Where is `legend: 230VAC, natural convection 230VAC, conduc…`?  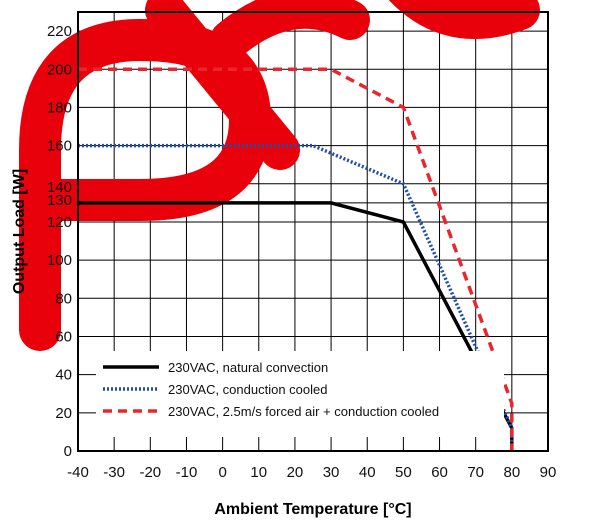
legend: 230VAC, natural convection 230VAC, conduc… is located at coordinates (300, 394).